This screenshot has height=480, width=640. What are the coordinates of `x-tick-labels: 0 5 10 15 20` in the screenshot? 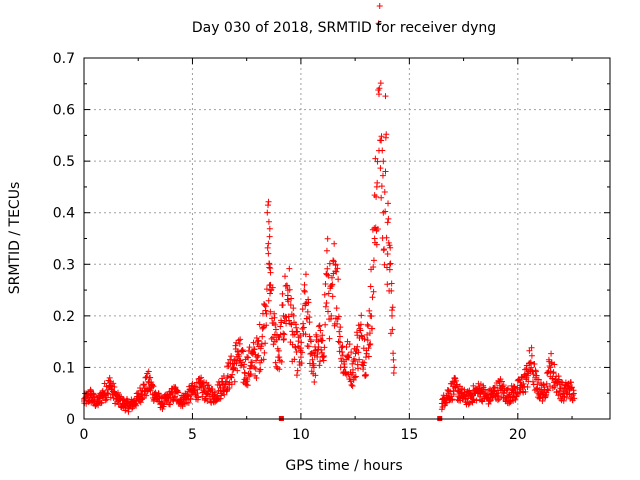 It's located at (303, 435).